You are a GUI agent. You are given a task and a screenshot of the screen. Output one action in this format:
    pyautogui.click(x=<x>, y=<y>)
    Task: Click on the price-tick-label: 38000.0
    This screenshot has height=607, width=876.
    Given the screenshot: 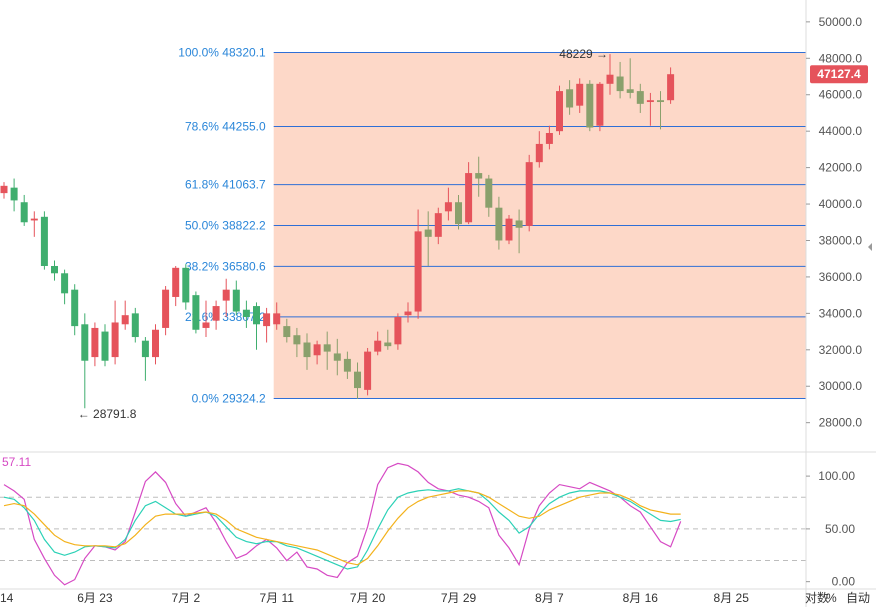 What is the action you would take?
    pyautogui.click(x=841, y=240)
    